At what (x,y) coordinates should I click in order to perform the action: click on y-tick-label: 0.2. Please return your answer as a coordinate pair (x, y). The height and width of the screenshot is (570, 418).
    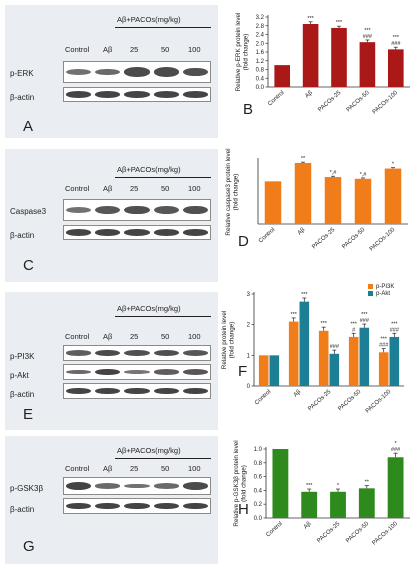
    Looking at the image, I should click on (258, 505).